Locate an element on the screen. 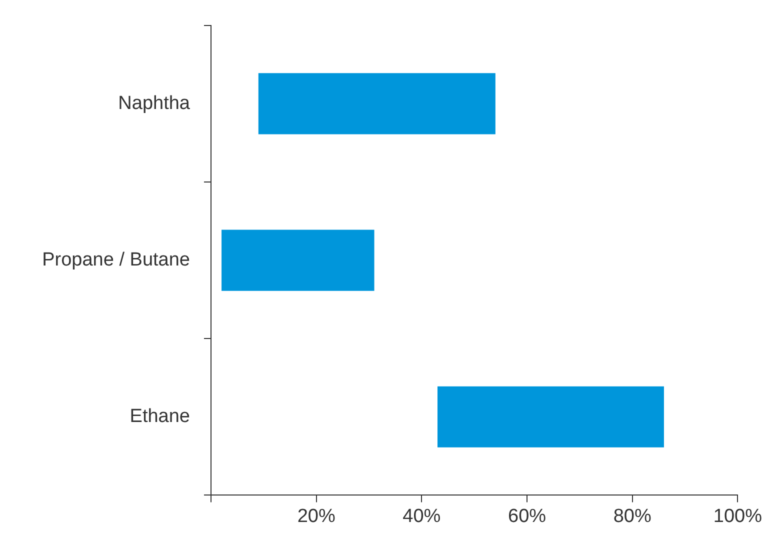  y-tick-label: Ethane is located at coordinates (160, 417).